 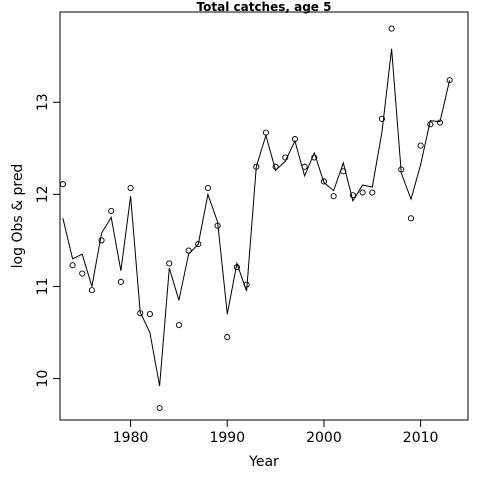 I want to click on x-axis: 1980 1990 2000 2010, so click(x=276, y=433).